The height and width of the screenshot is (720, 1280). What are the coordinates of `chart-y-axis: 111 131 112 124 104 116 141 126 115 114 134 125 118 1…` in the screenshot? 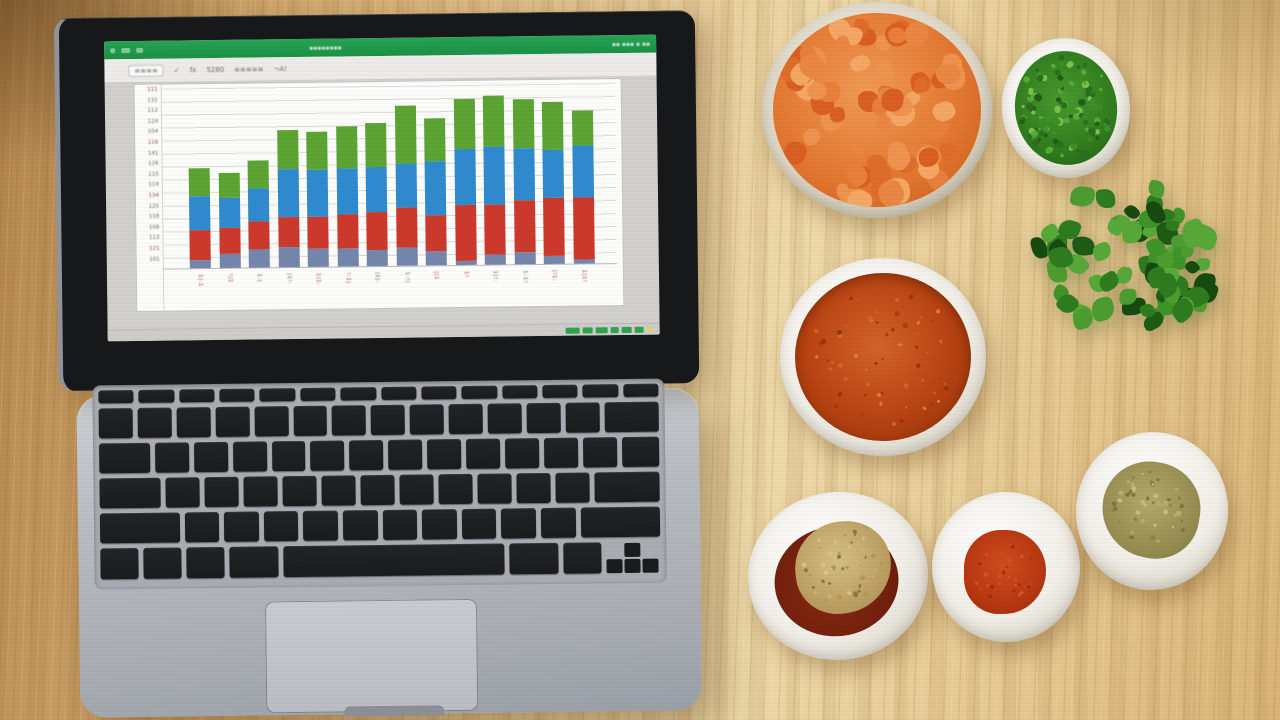 It's located at (149, 197).